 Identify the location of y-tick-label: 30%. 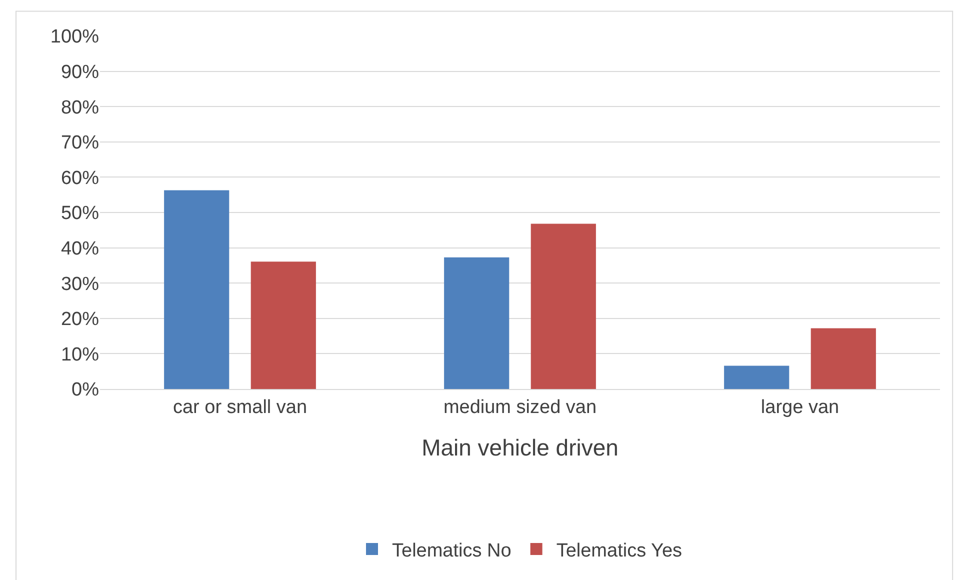
(80, 284).